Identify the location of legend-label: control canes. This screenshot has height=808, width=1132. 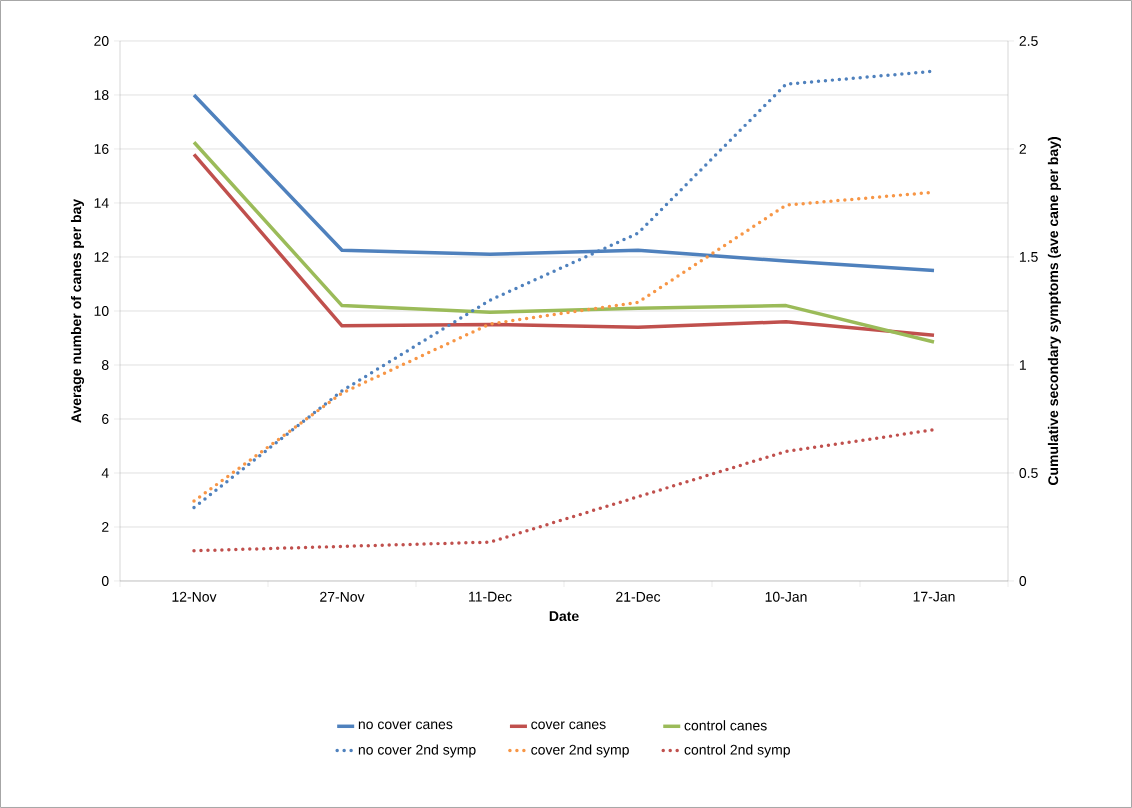
(725, 725).